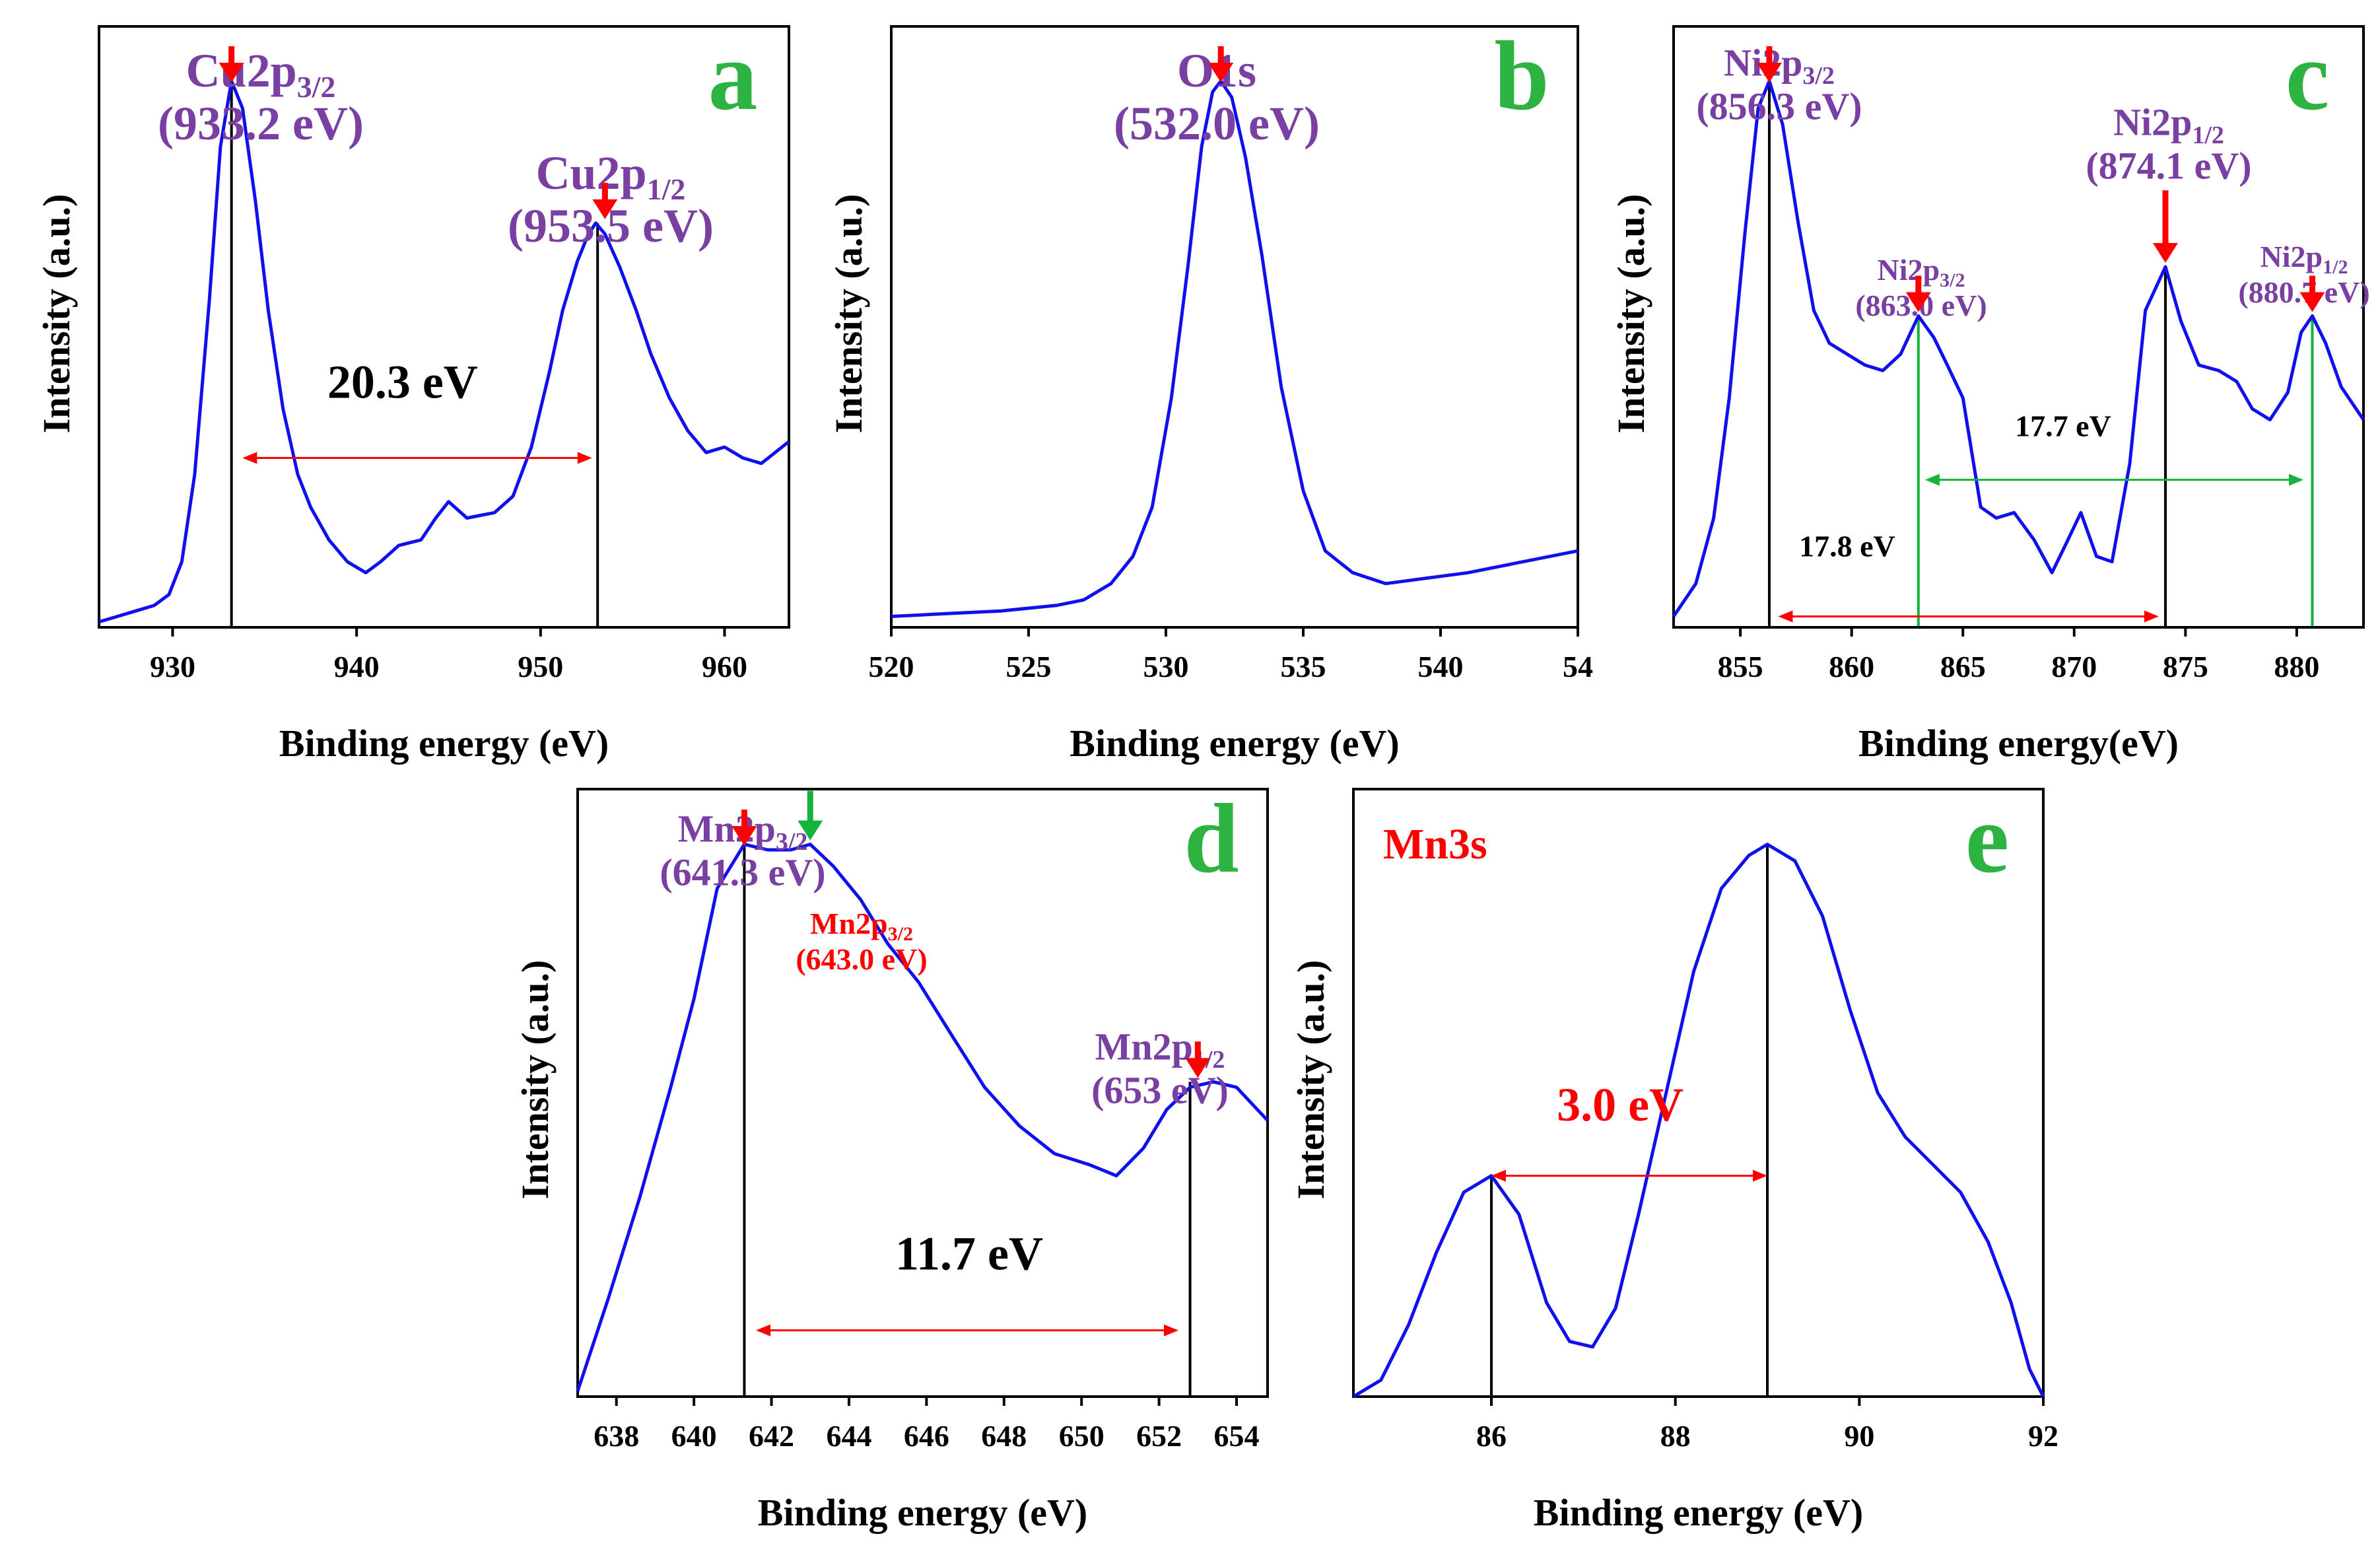 The image size is (2380, 1565). I want to click on x-tick-label: 88, so click(1675, 1436).